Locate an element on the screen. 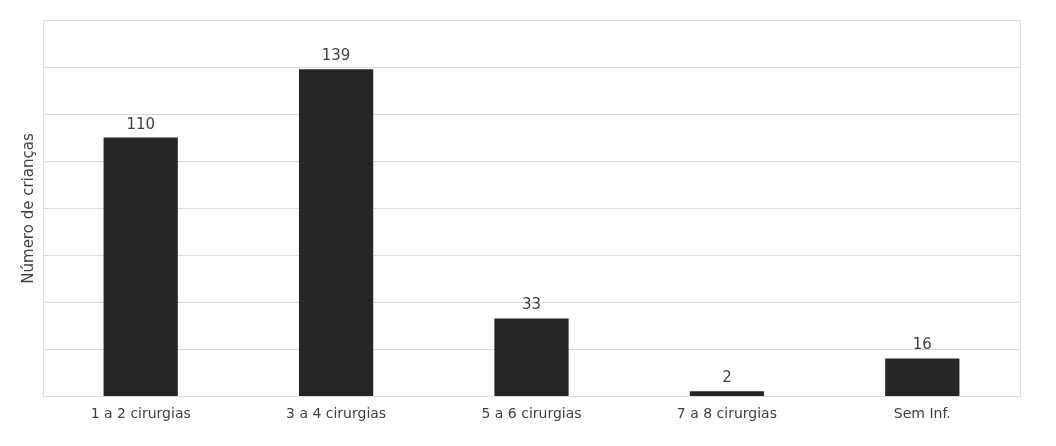 This screenshot has width=1056, height=446. data-label: 16 is located at coordinates (922, 344).